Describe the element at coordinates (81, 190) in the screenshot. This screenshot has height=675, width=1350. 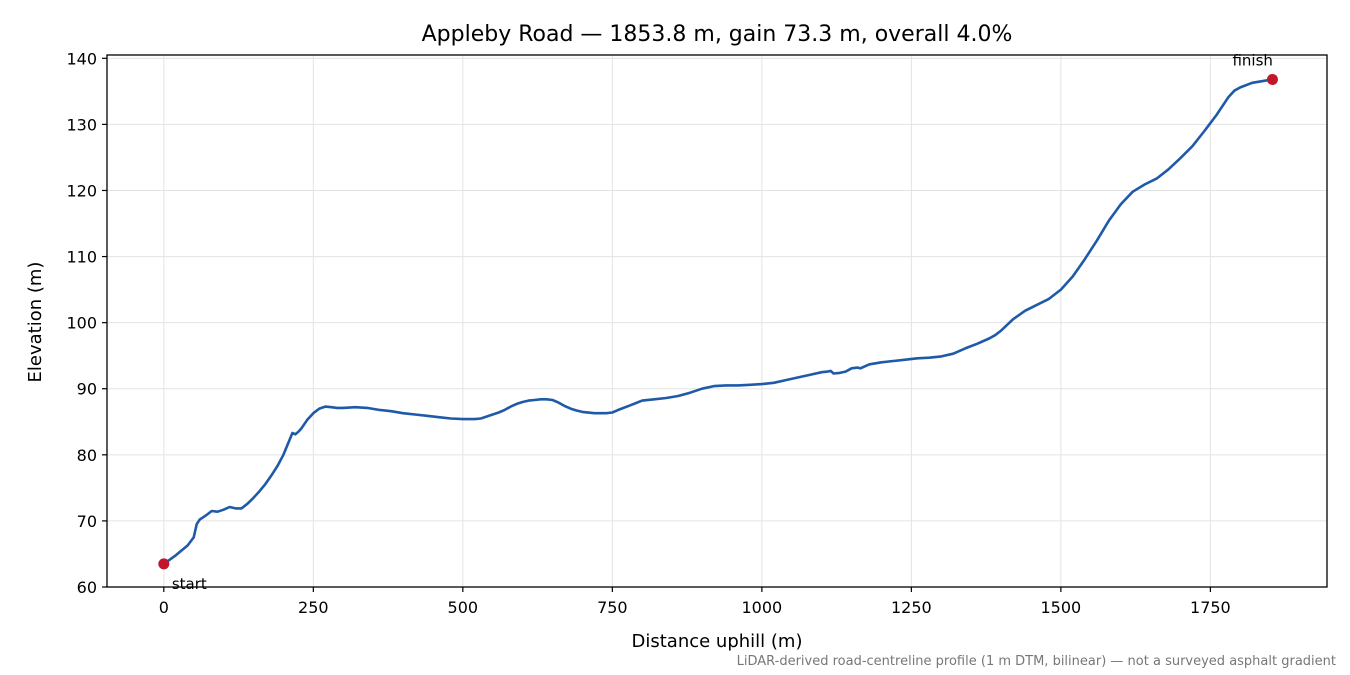
I see `y-tick-label: 120` at that location.